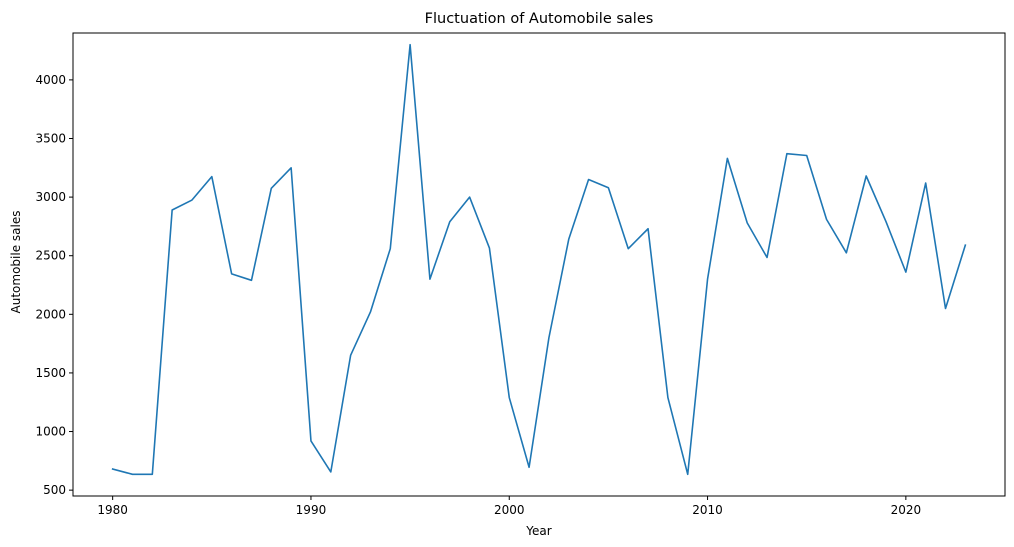  I want to click on x-tick-label-1990: 1990, so click(311, 510).